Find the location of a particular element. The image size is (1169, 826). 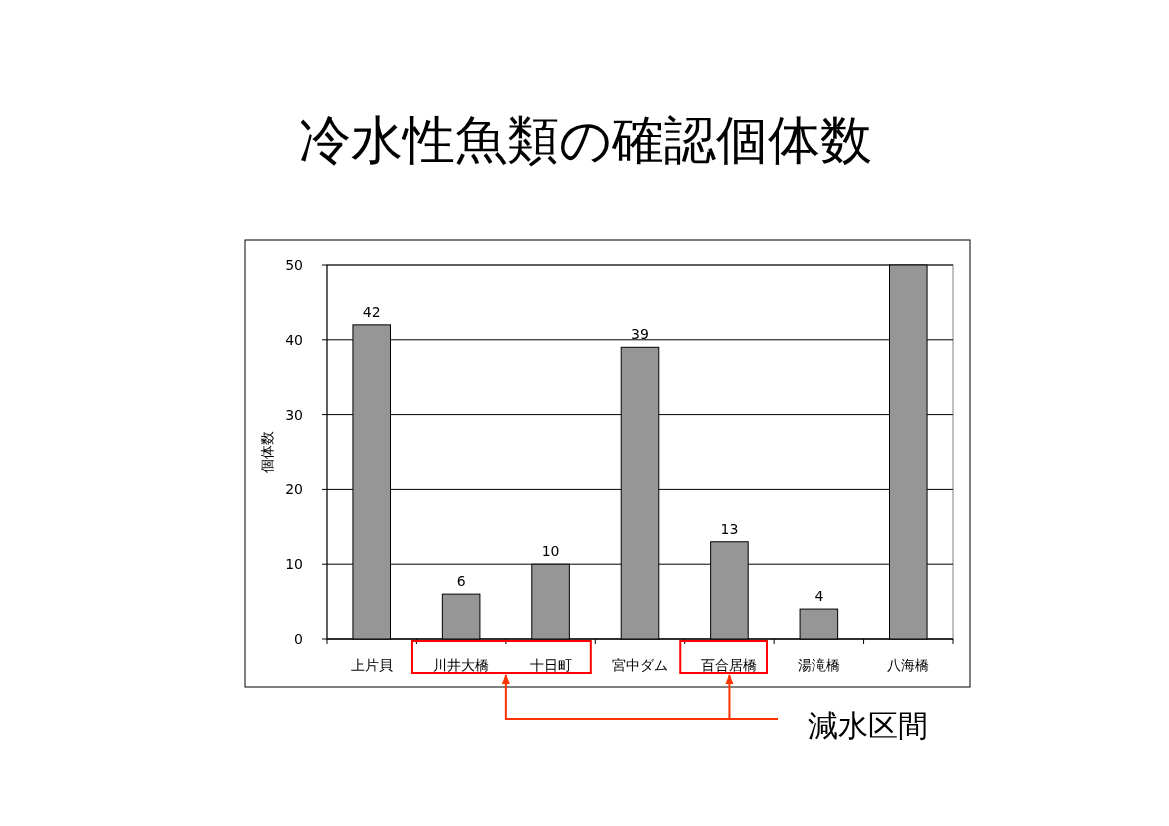

x-tick-label: 八海橋 is located at coordinates (908, 665).